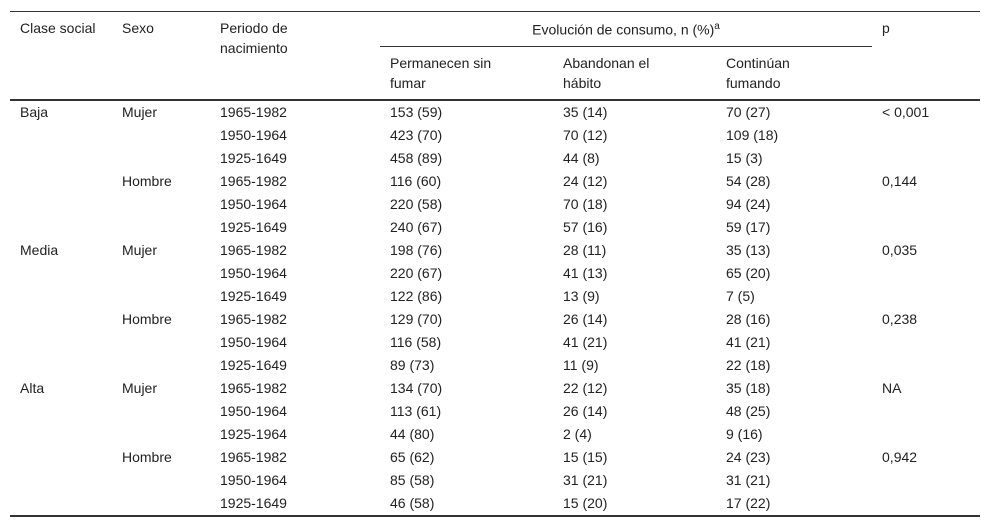 This screenshot has height=530, width=992. I want to click on value-cell: 70 (18), so click(585, 203).